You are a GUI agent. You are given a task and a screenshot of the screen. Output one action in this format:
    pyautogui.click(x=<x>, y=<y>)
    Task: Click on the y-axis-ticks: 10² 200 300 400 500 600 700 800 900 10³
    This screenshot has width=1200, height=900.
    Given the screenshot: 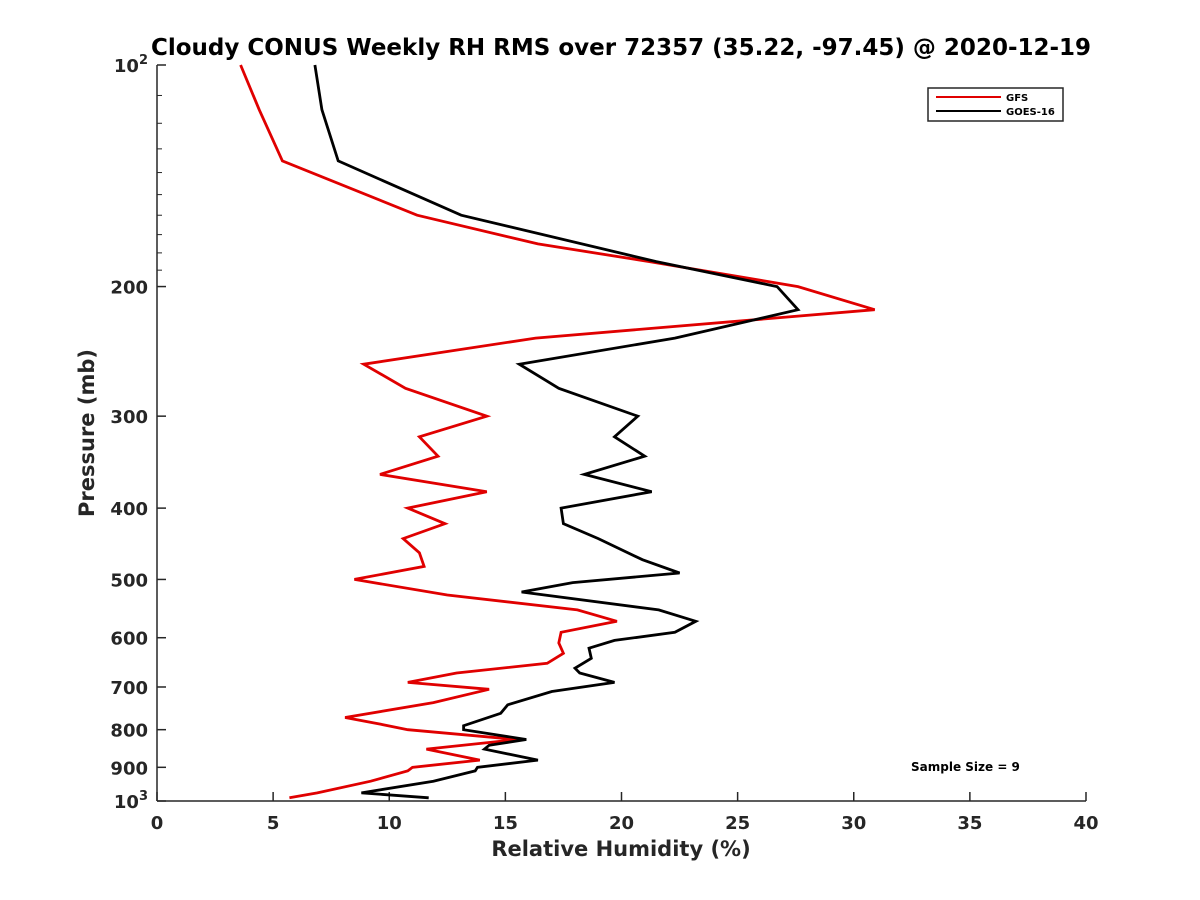 What is the action you would take?
    pyautogui.click(x=138, y=433)
    